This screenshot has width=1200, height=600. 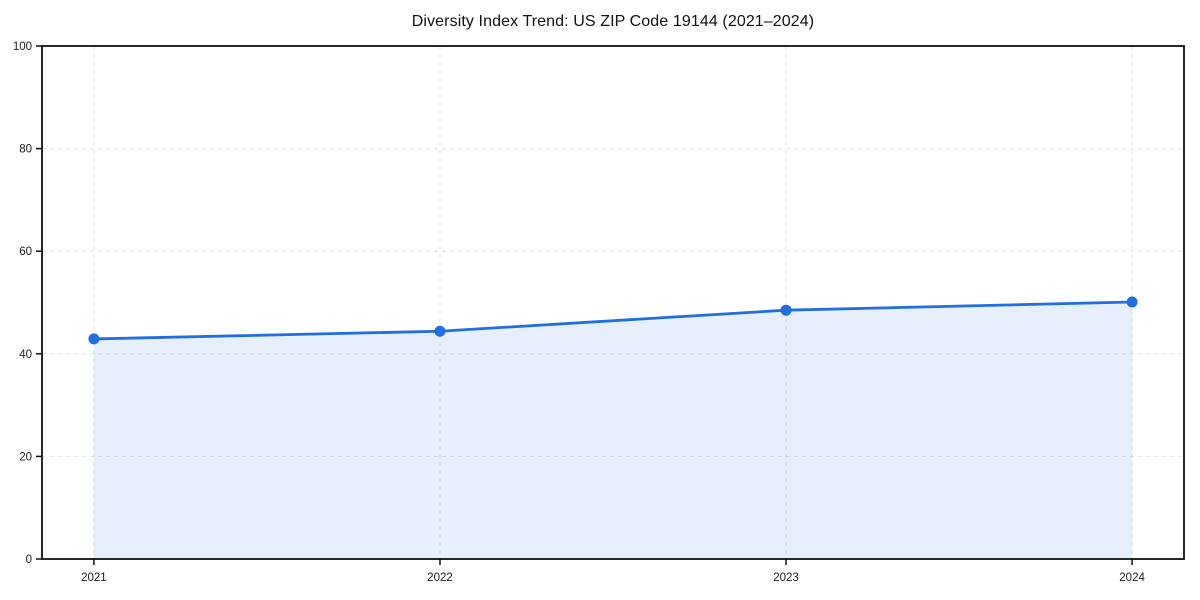 What do you see at coordinates (25, 252) in the screenshot?
I see `y-tick-label: 60` at bounding box center [25, 252].